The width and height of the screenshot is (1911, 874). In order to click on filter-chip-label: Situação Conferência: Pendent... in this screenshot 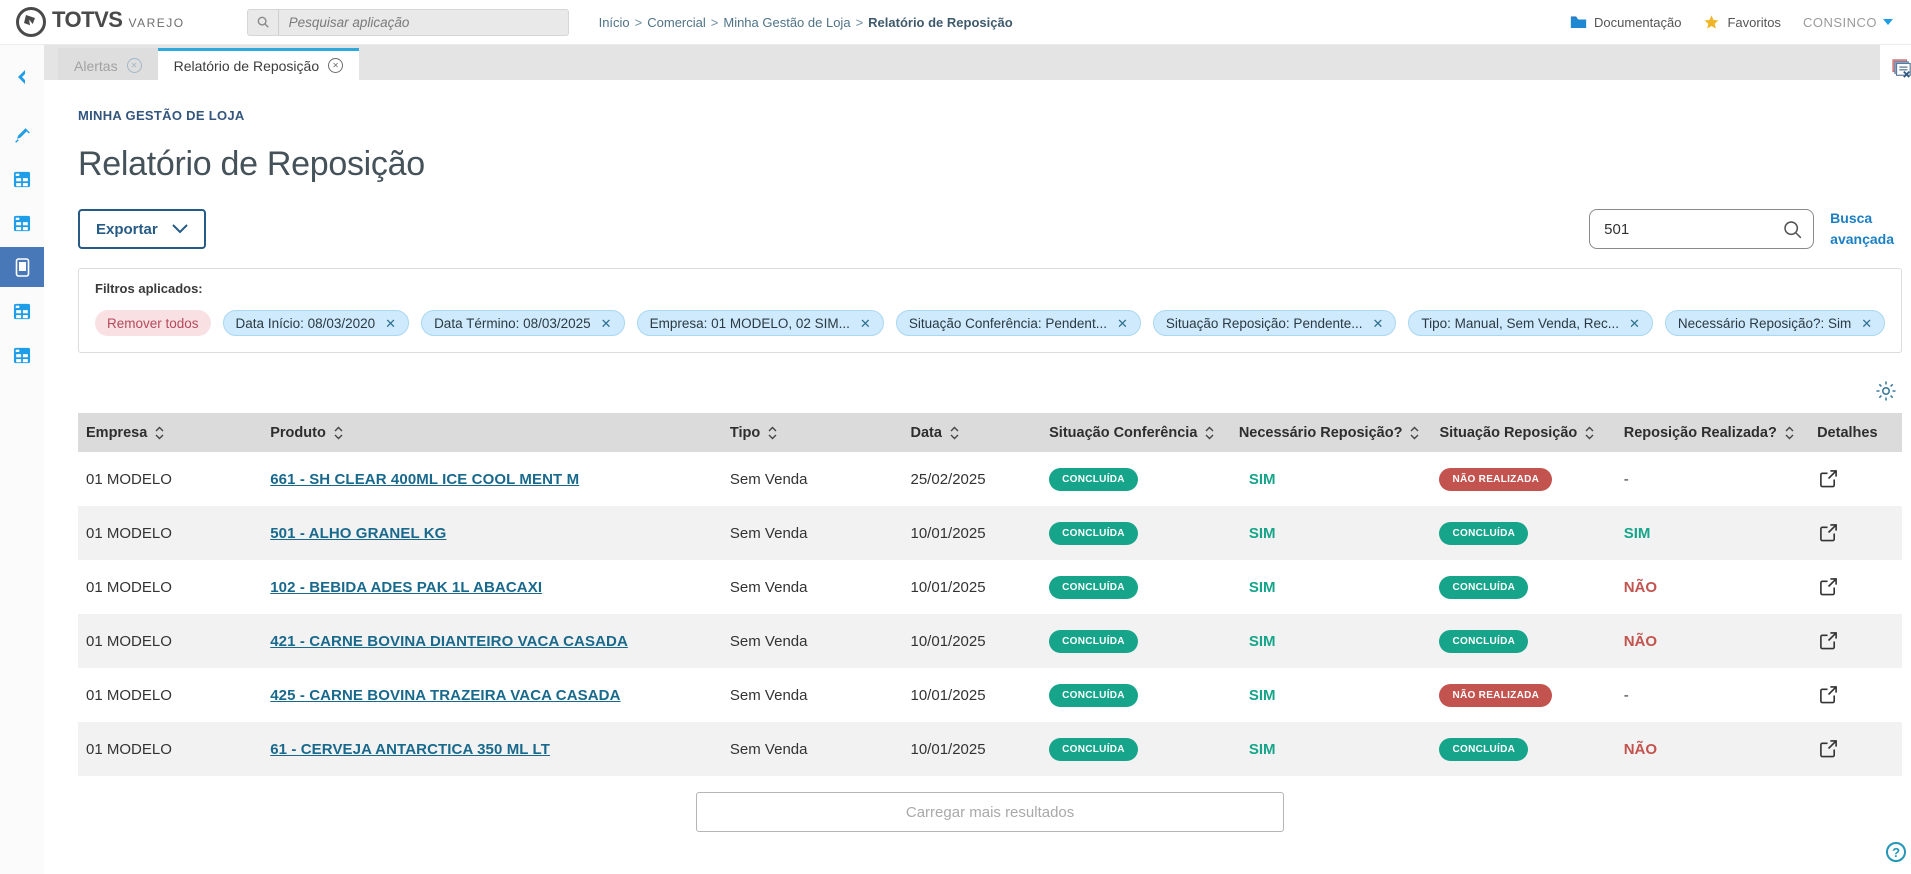, I will do `click(1007, 323)`.